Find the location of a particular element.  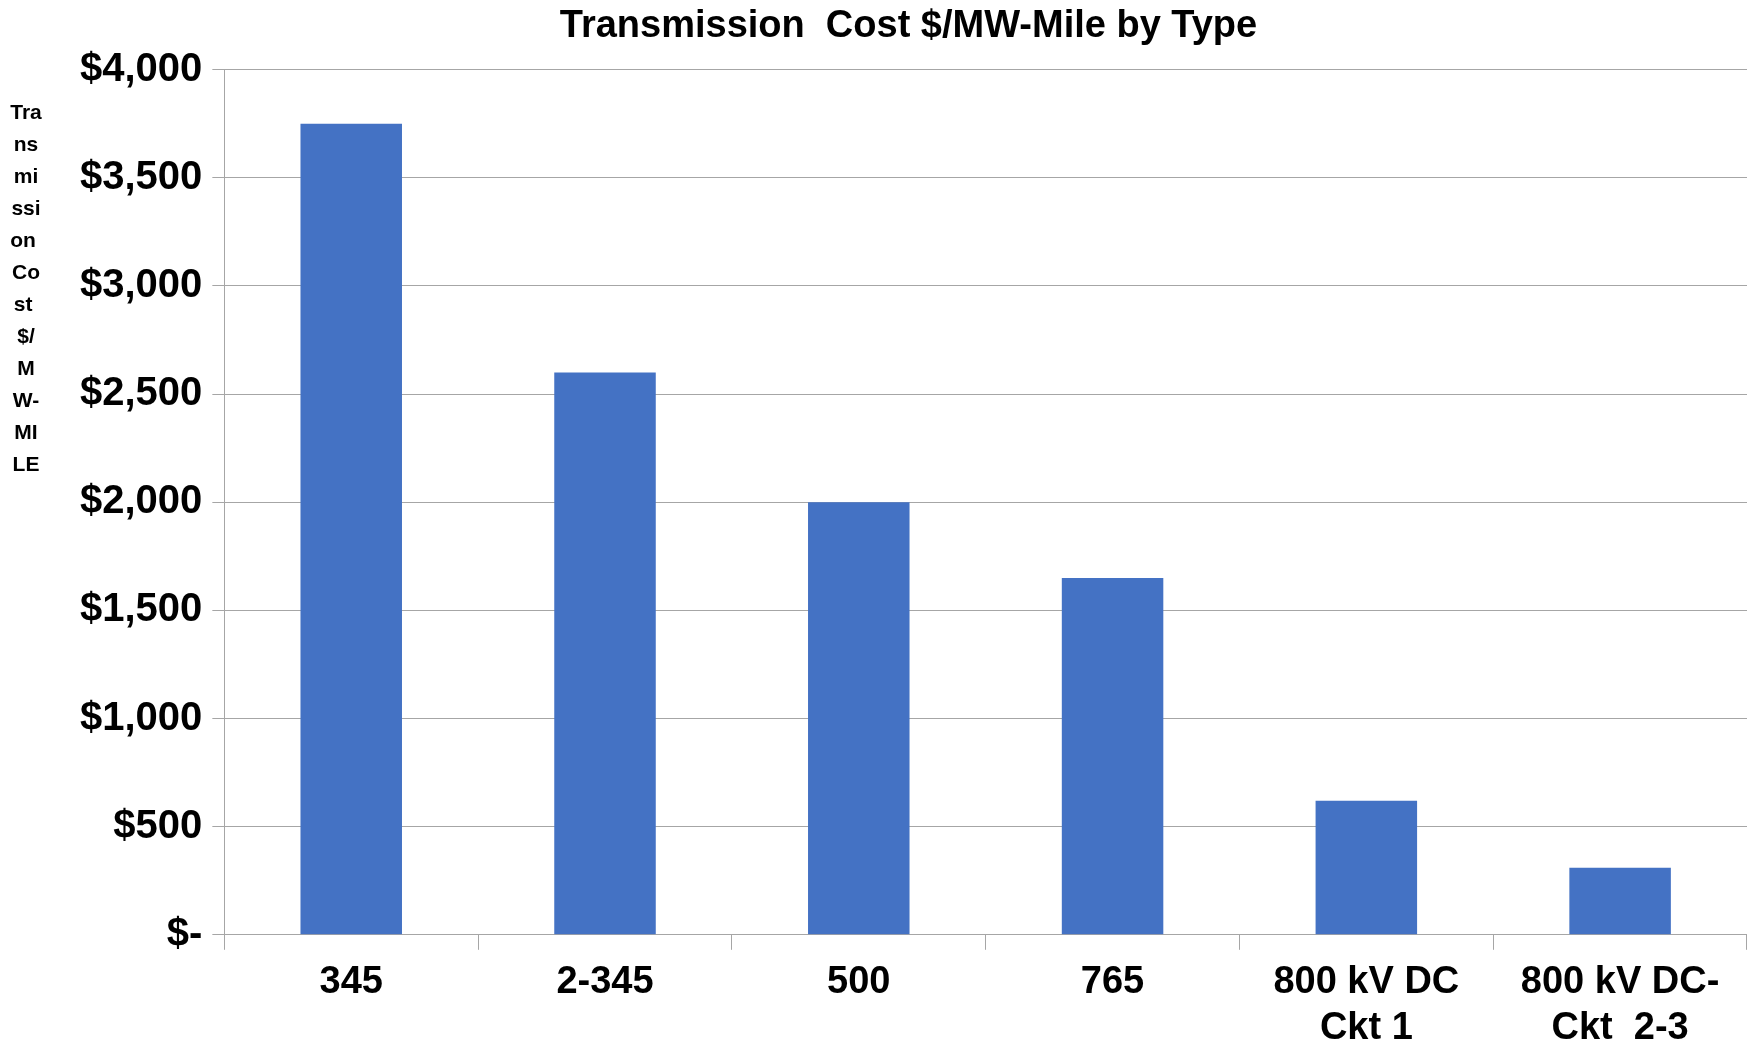

x-tick-label: 800 kV DC- Ckt 2-3 is located at coordinates (1620, 1003).